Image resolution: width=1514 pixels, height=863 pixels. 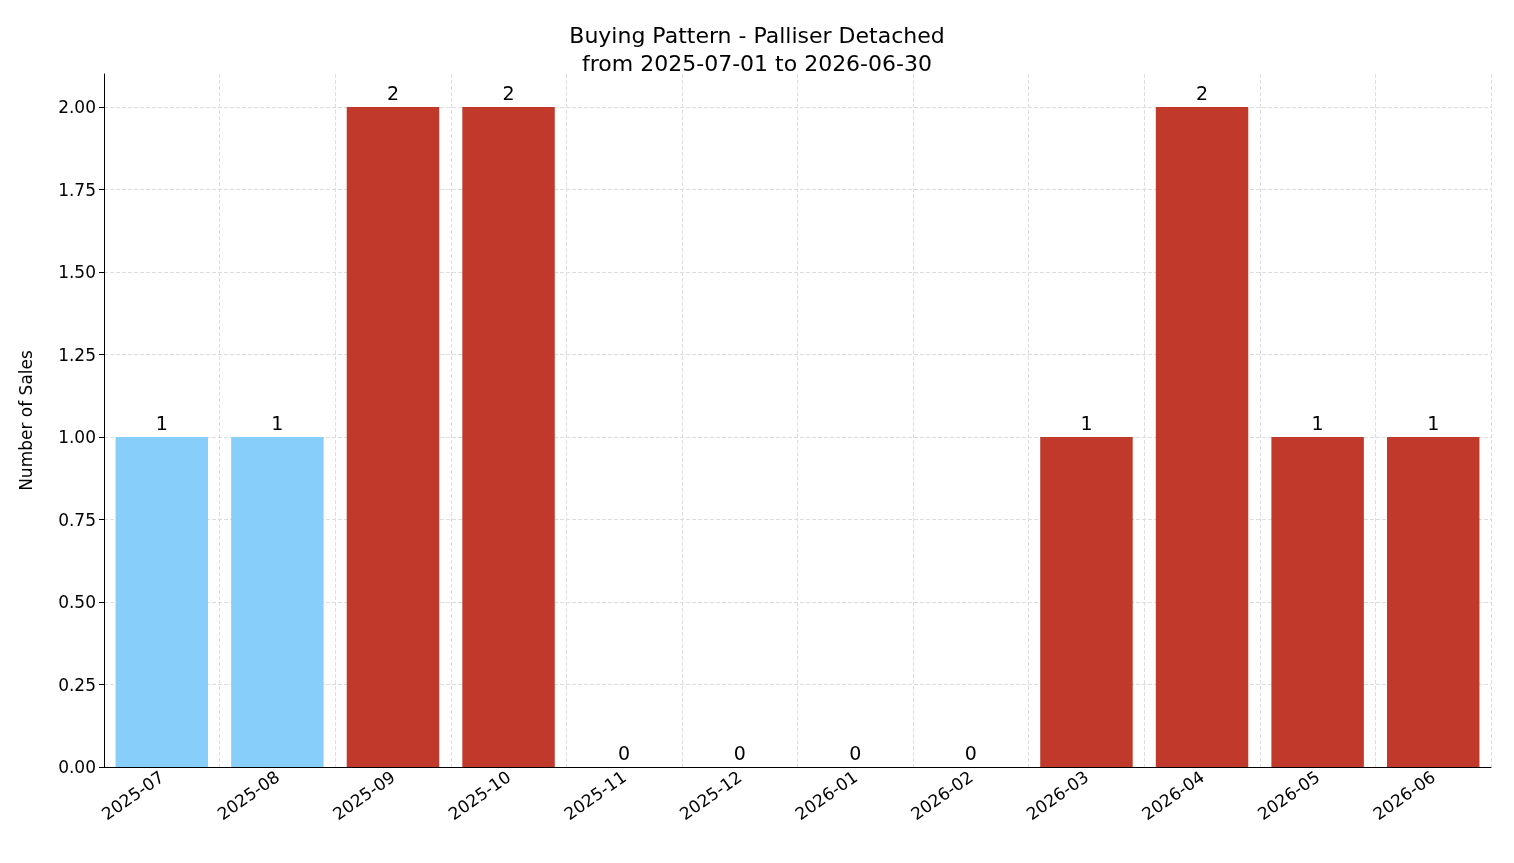 What do you see at coordinates (77, 354) in the screenshot?
I see `y-tick-label: 1.25` at bounding box center [77, 354].